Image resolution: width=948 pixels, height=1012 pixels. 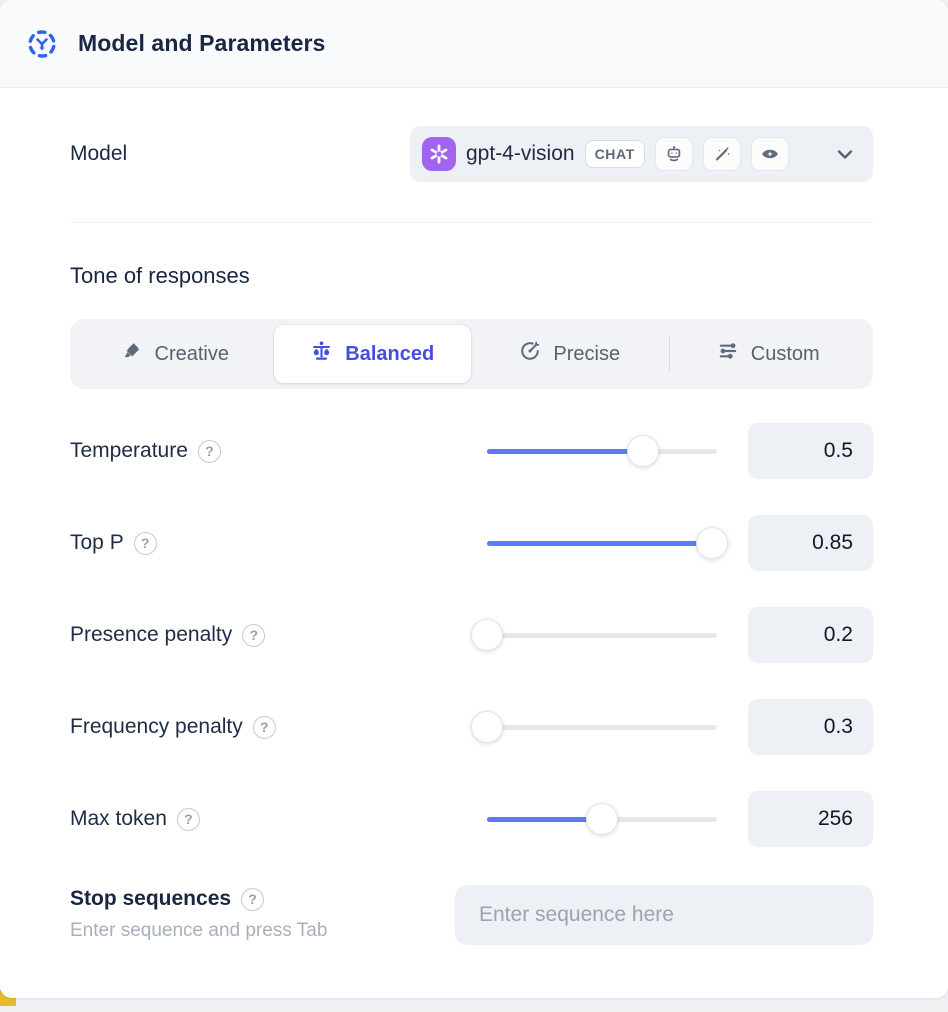 I want to click on model-name: gpt-4-vision, so click(x=520, y=153).